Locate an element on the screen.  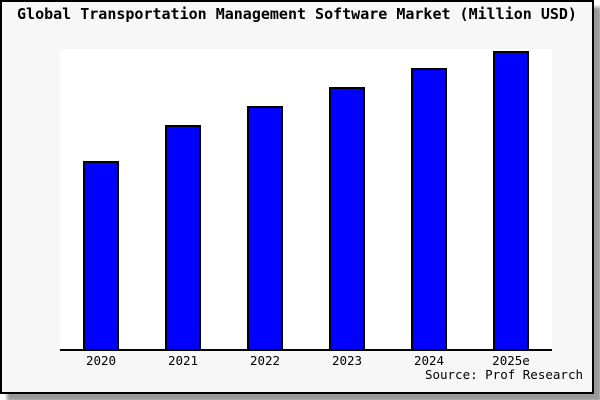
x-tick-label-2022: 2022 is located at coordinates (265, 360).